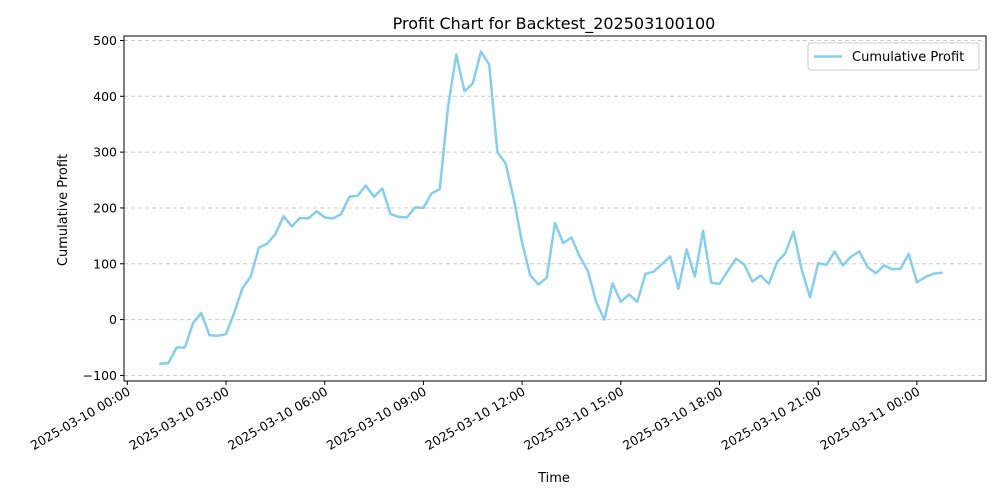  What do you see at coordinates (105, 152) in the screenshot?
I see `y-tick-label: 300` at bounding box center [105, 152].